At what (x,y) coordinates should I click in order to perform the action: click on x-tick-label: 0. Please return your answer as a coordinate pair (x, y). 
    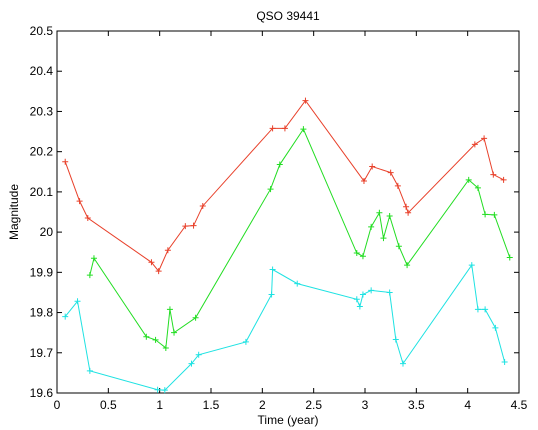
    Looking at the image, I should click on (57, 405).